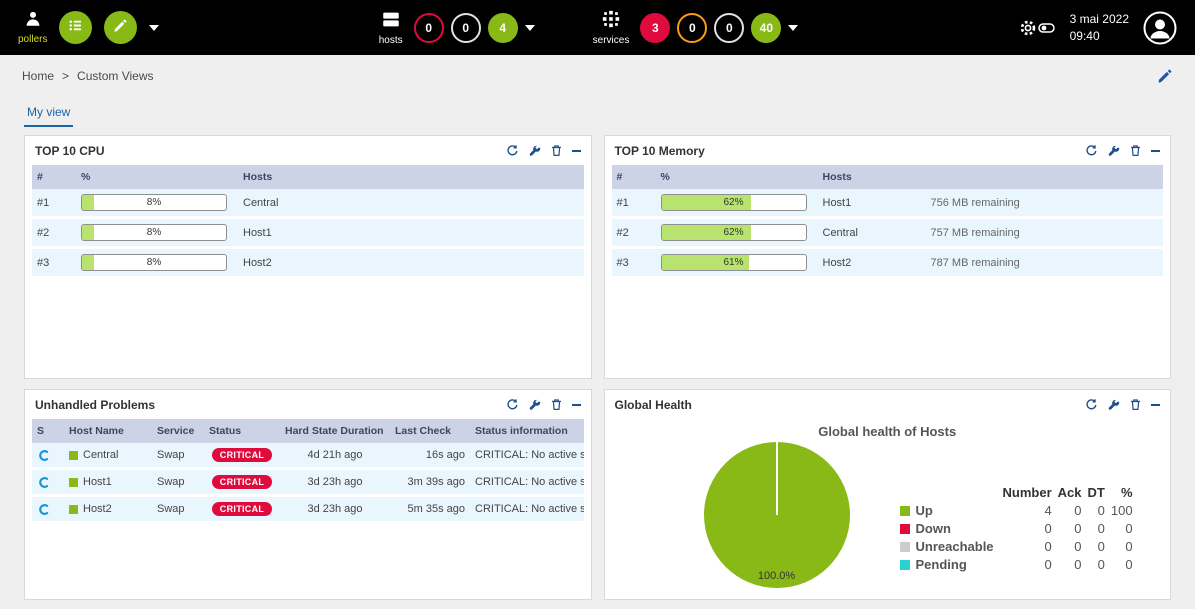 The height and width of the screenshot is (609, 1195). Describe the element at coordinates (653, 404) in the screenshot. I see `panel-title: Global Health` at that location.